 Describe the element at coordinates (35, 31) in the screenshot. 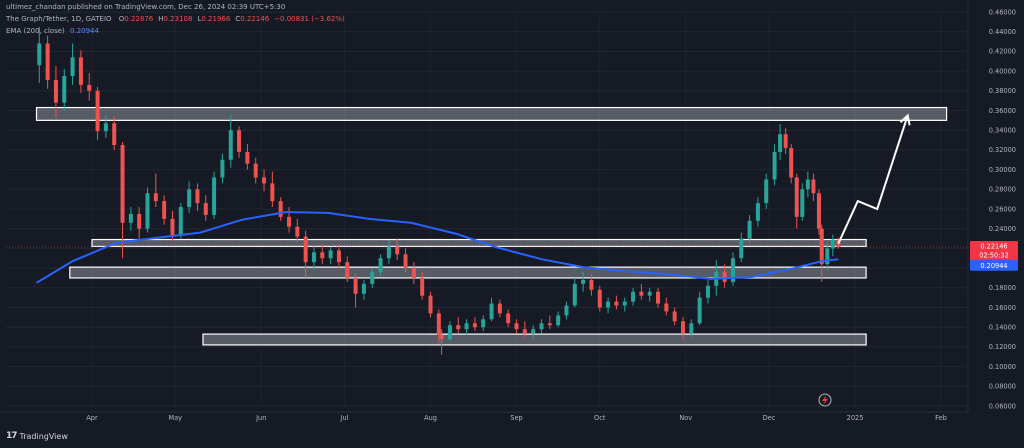

I see `ema-label: EMA (200, close)` at that location.